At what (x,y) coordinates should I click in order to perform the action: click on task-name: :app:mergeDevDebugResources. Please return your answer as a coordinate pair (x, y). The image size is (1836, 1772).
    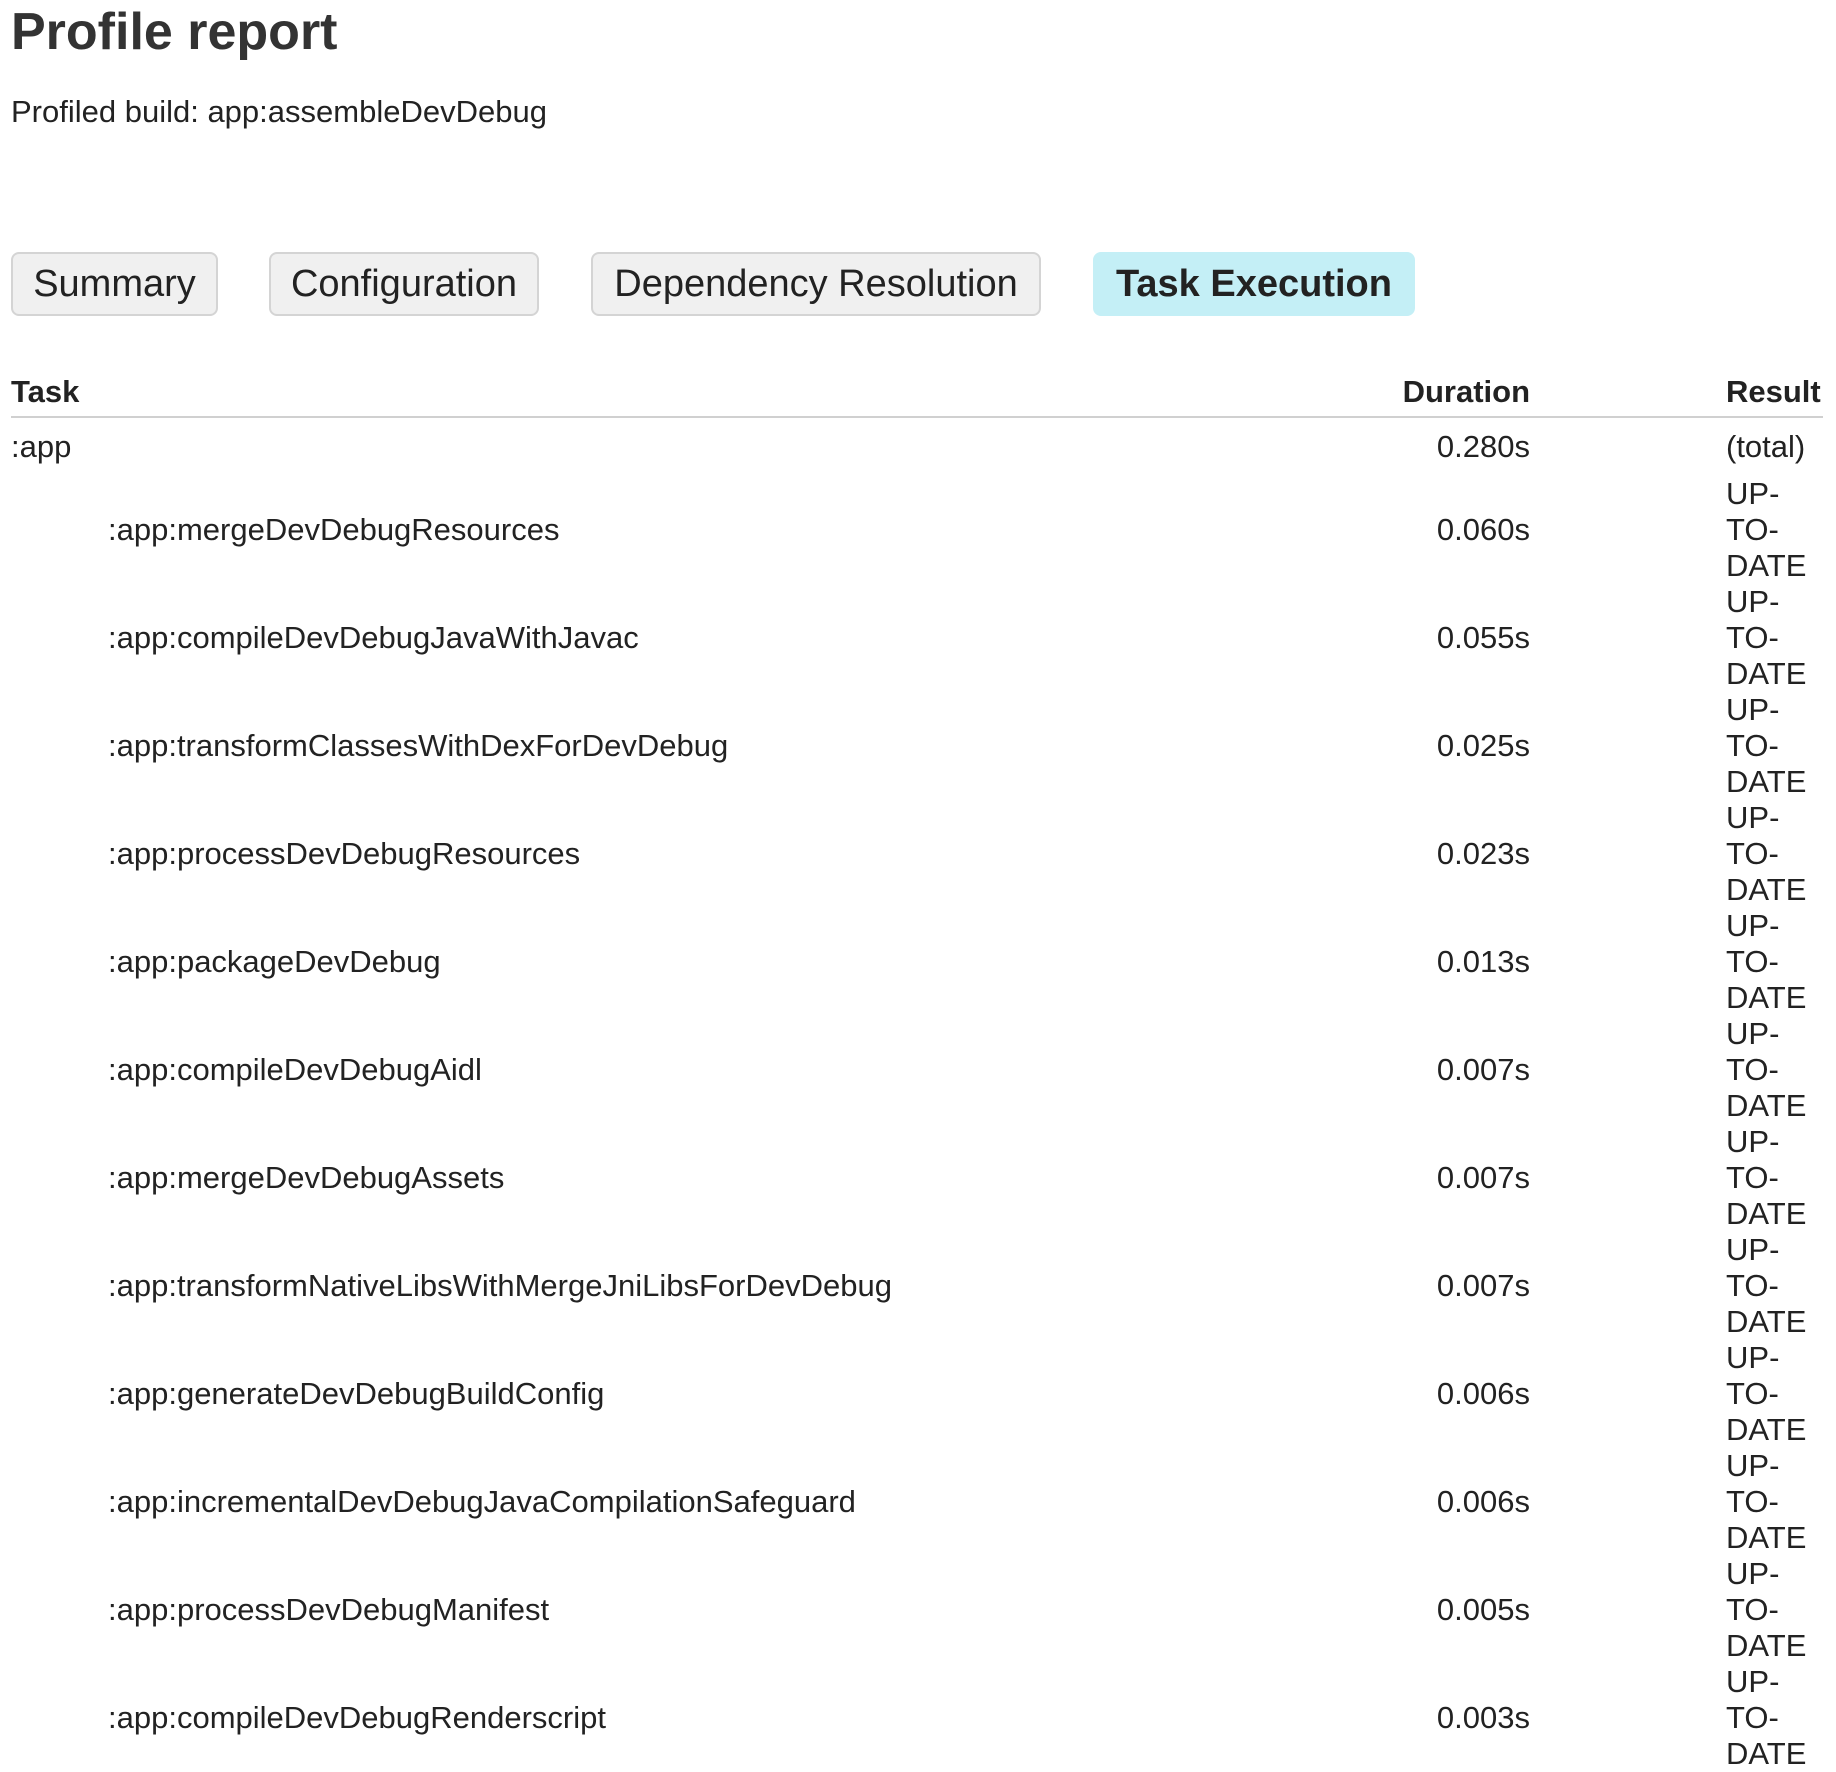
    Looking at the image, I should click on (334, 529).